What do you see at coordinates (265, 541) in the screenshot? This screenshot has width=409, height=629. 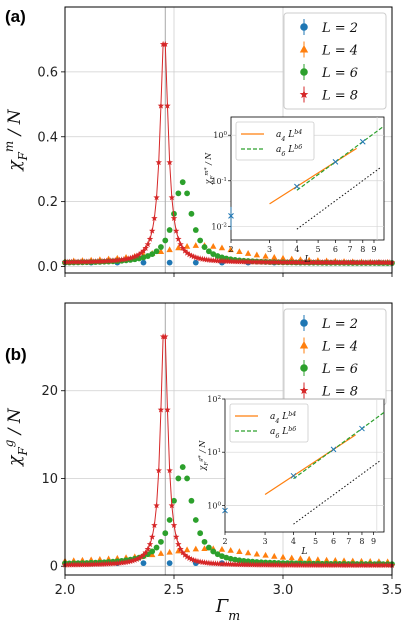 I see `inset-x-tick-label: 3` at bounding box center [265, 541].